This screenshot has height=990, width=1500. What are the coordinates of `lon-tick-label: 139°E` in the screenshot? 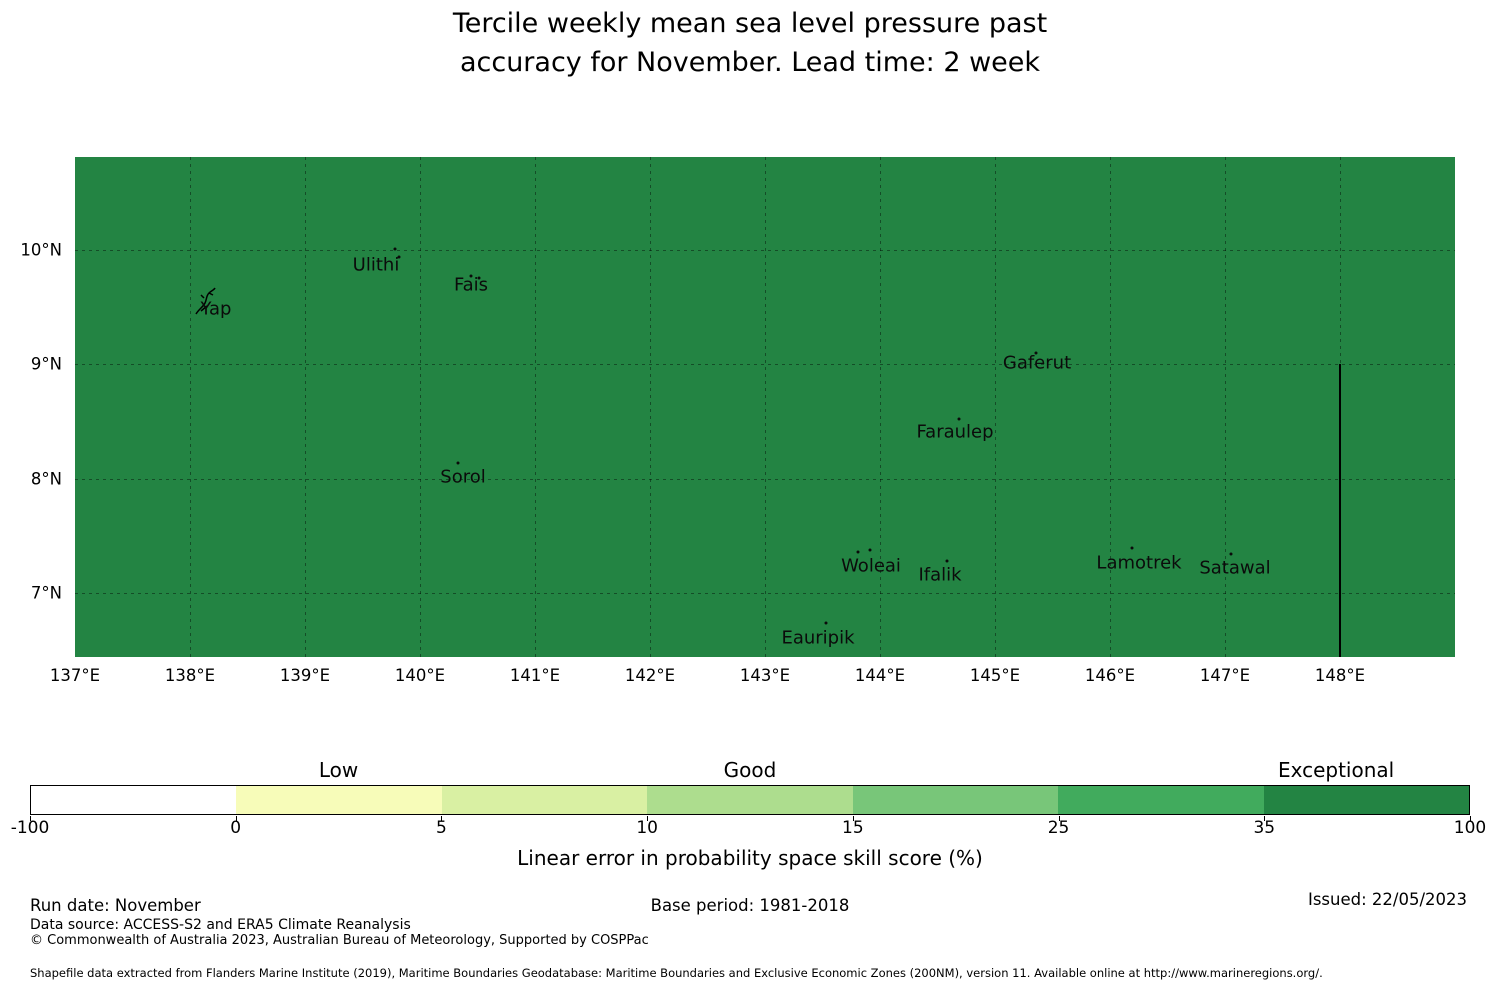 It's located at (305, 675).